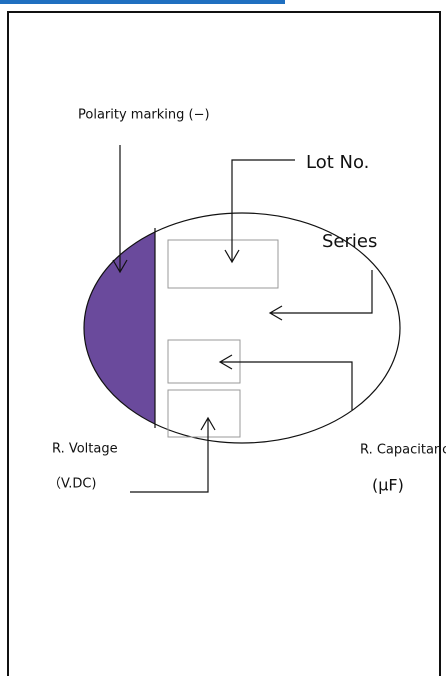  Describe the element at coordinates (388, 485) in the screenshot. I see `capacitance-unit: (μF)` at that location.